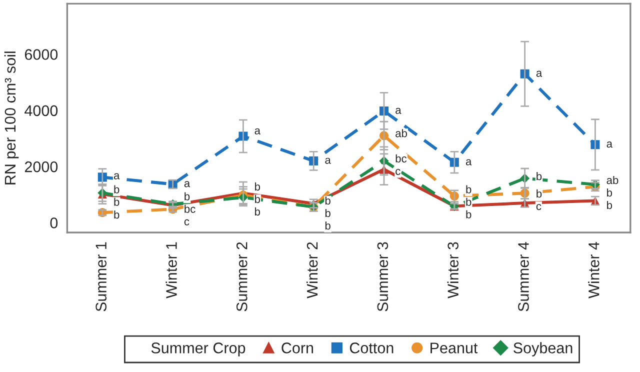 This screenshot has height=372, width=640. What do you see at coordinates (594, 270) in the screenshot?
I see `x-tick-label: Winter 4` at bounding box center [594, 270].